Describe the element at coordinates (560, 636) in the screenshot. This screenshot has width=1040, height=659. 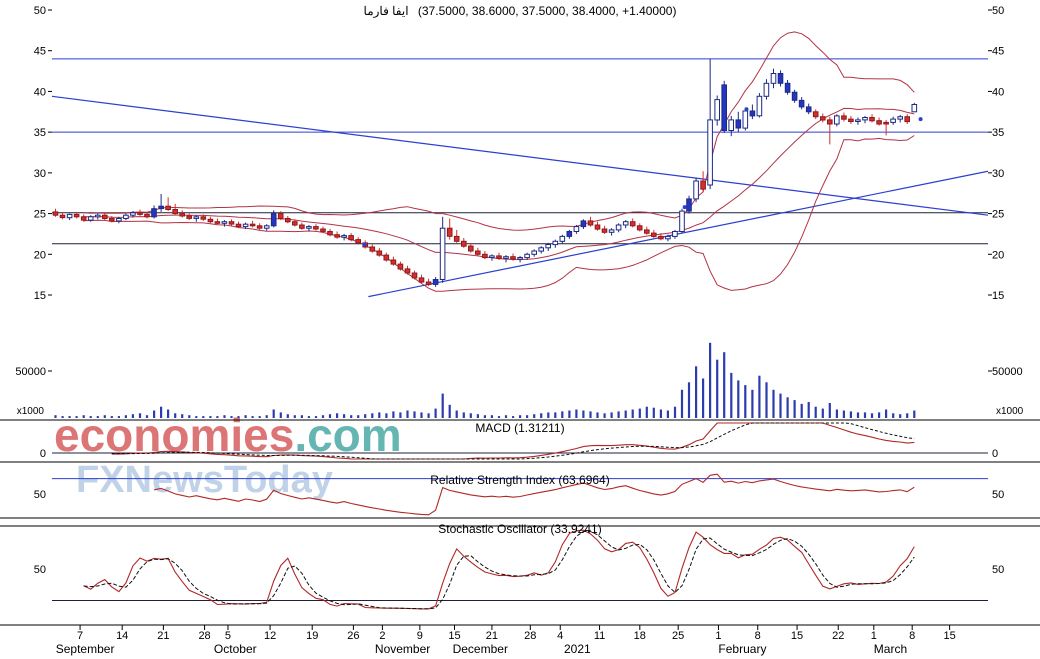
I see `svg-text: 4` at that location.